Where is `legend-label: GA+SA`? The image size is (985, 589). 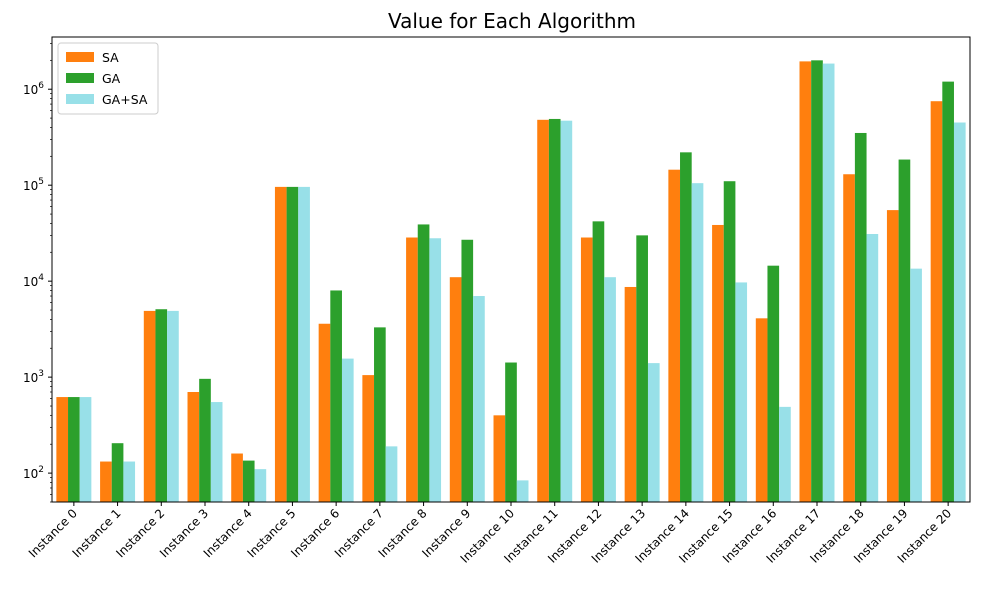 legend-label: GA+SA is located at coordinates (125, 99).